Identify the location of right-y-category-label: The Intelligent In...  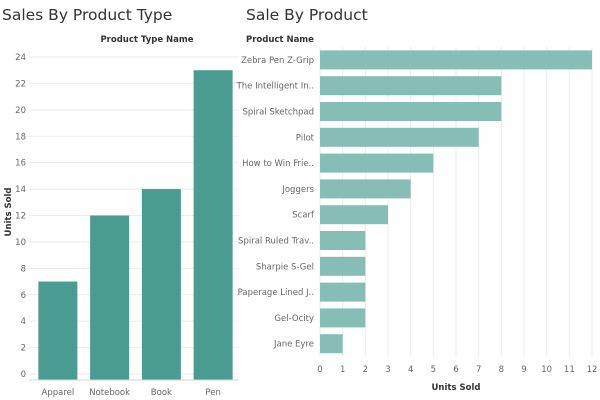
(275, 87).